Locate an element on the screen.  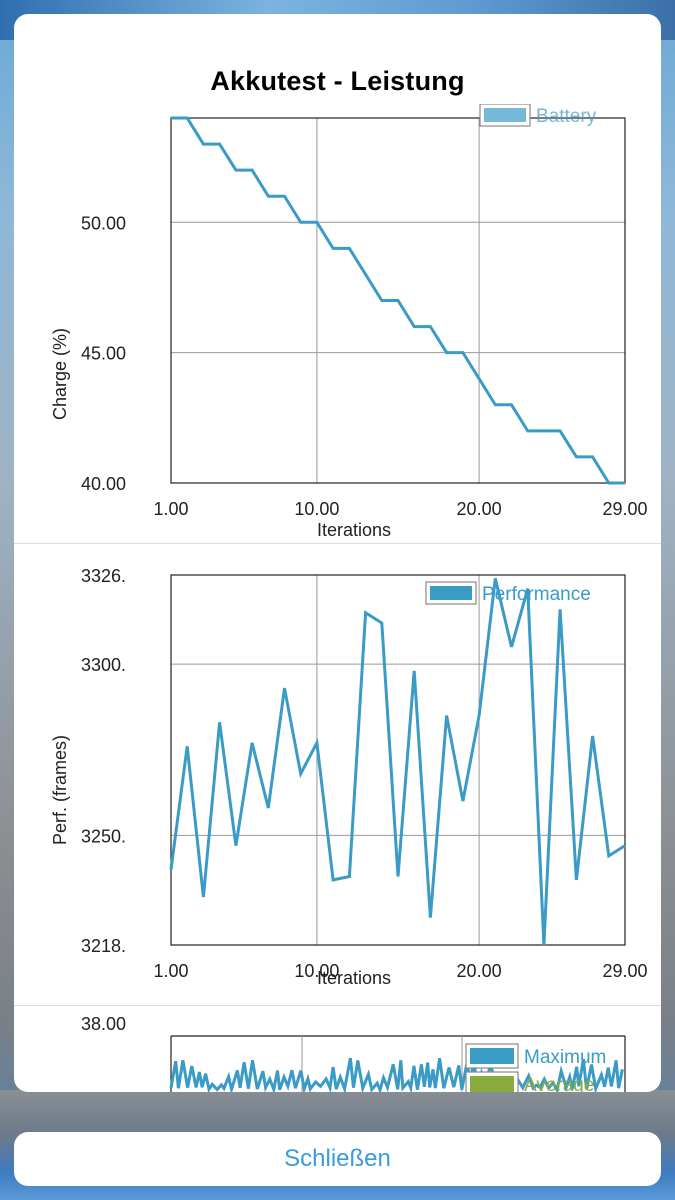
y-tick-label: 3250. is located at coordinates (103, 836).